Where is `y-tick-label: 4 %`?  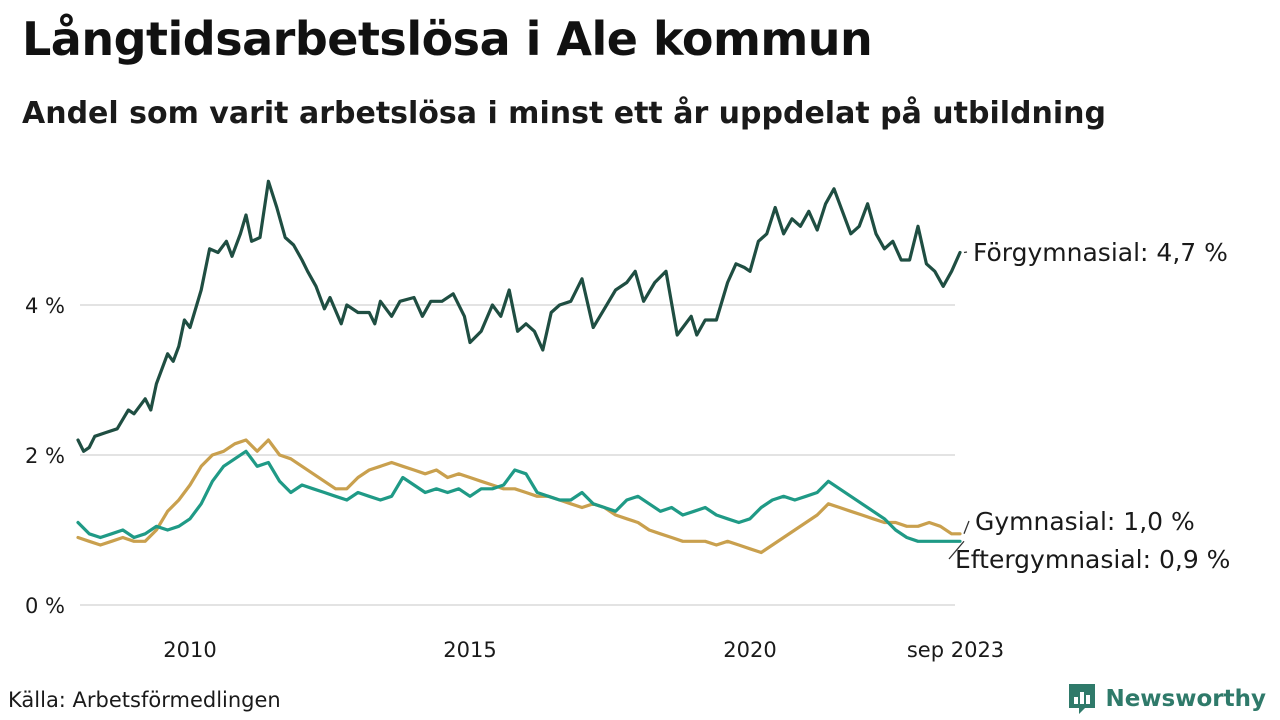 y-tick-label: 4 % is located at coordinates (45, 306).